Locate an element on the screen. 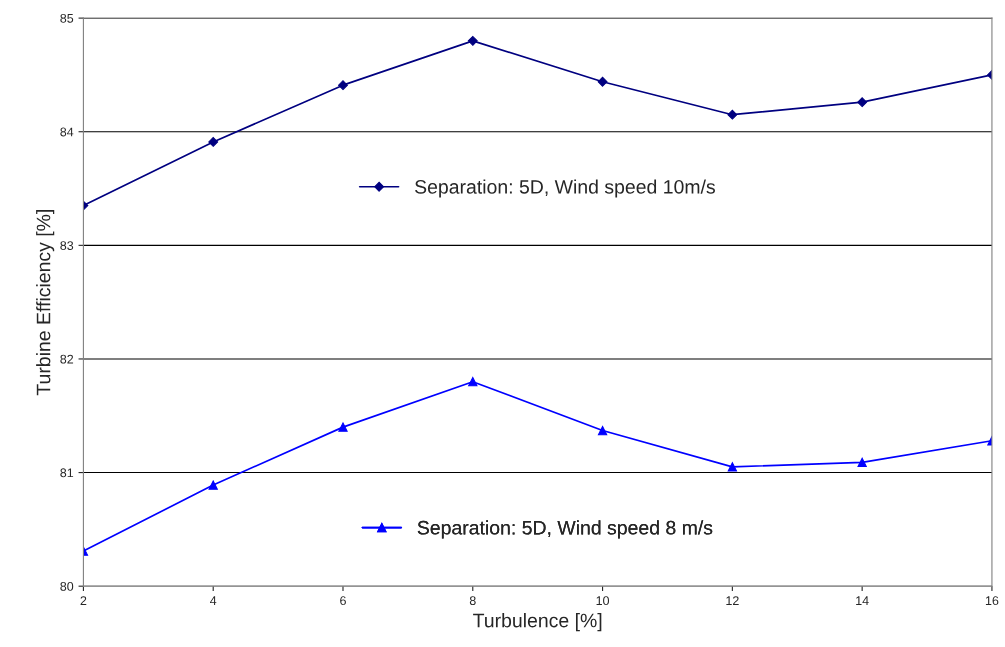 The width and height of the screenshot is (1005, 647). x-tick-label: 16 is located at coordinates (992, 601).